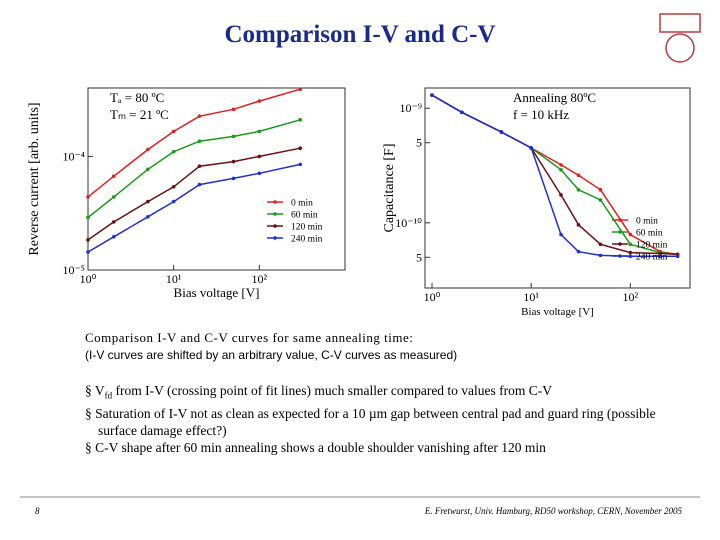 This screenshot has height=540, width=720. Describe the element at coordinates (37, 511) in the screenshot. I see `page-number: 8` at that location.